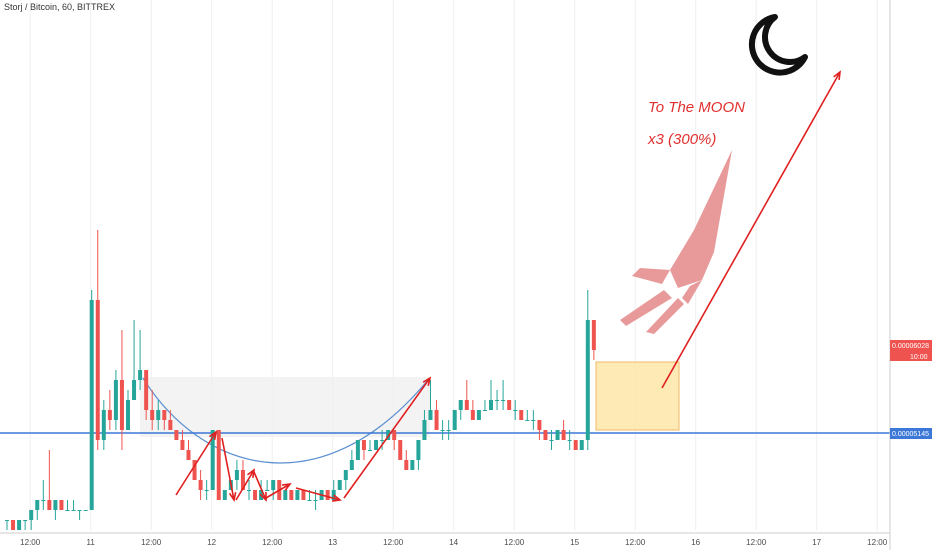  What do you see at coordinates (910, 346) in the screenshot?
I see `last-price-value: 0.00006028` at bounding box center [910, 346].